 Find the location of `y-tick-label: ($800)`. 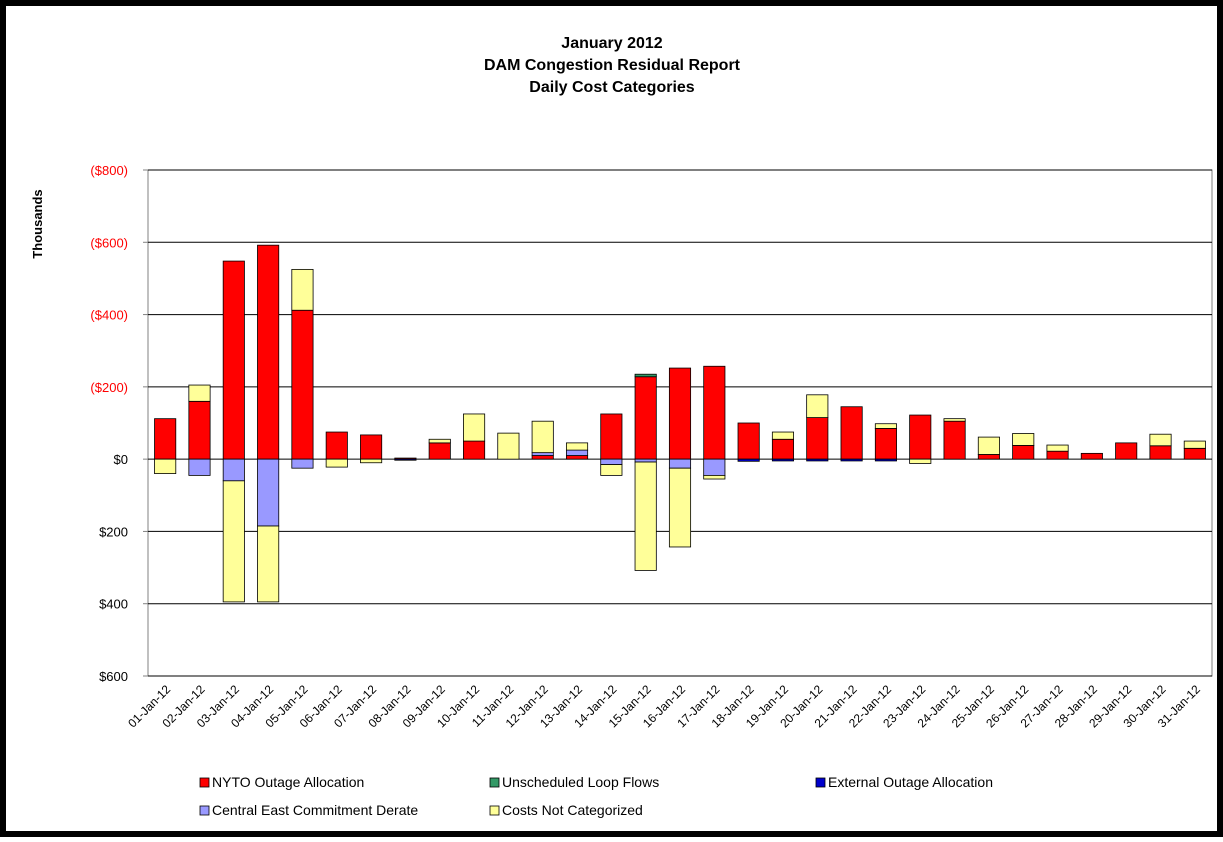

y-tick-label: ($800) is located at coordinates (109, 170).